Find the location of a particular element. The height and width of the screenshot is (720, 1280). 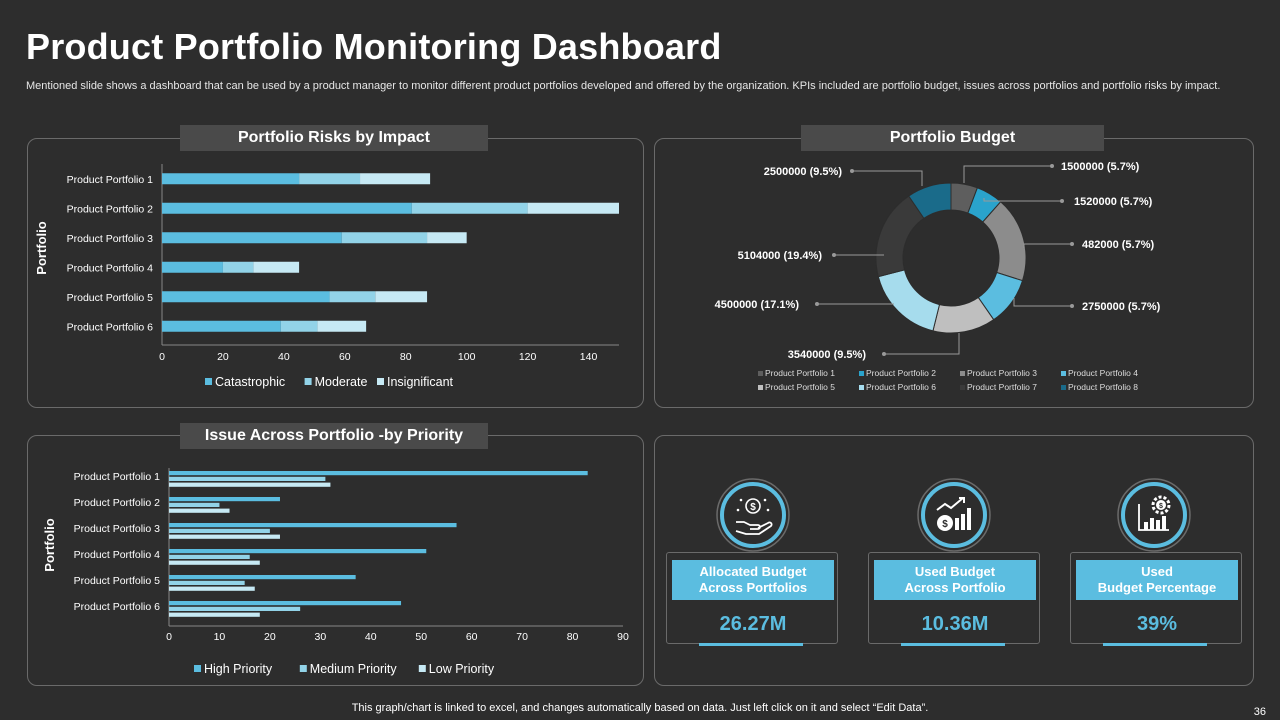

risks-panel-title: Portfolio Risks by Impact is located at coordinates (334, 138).